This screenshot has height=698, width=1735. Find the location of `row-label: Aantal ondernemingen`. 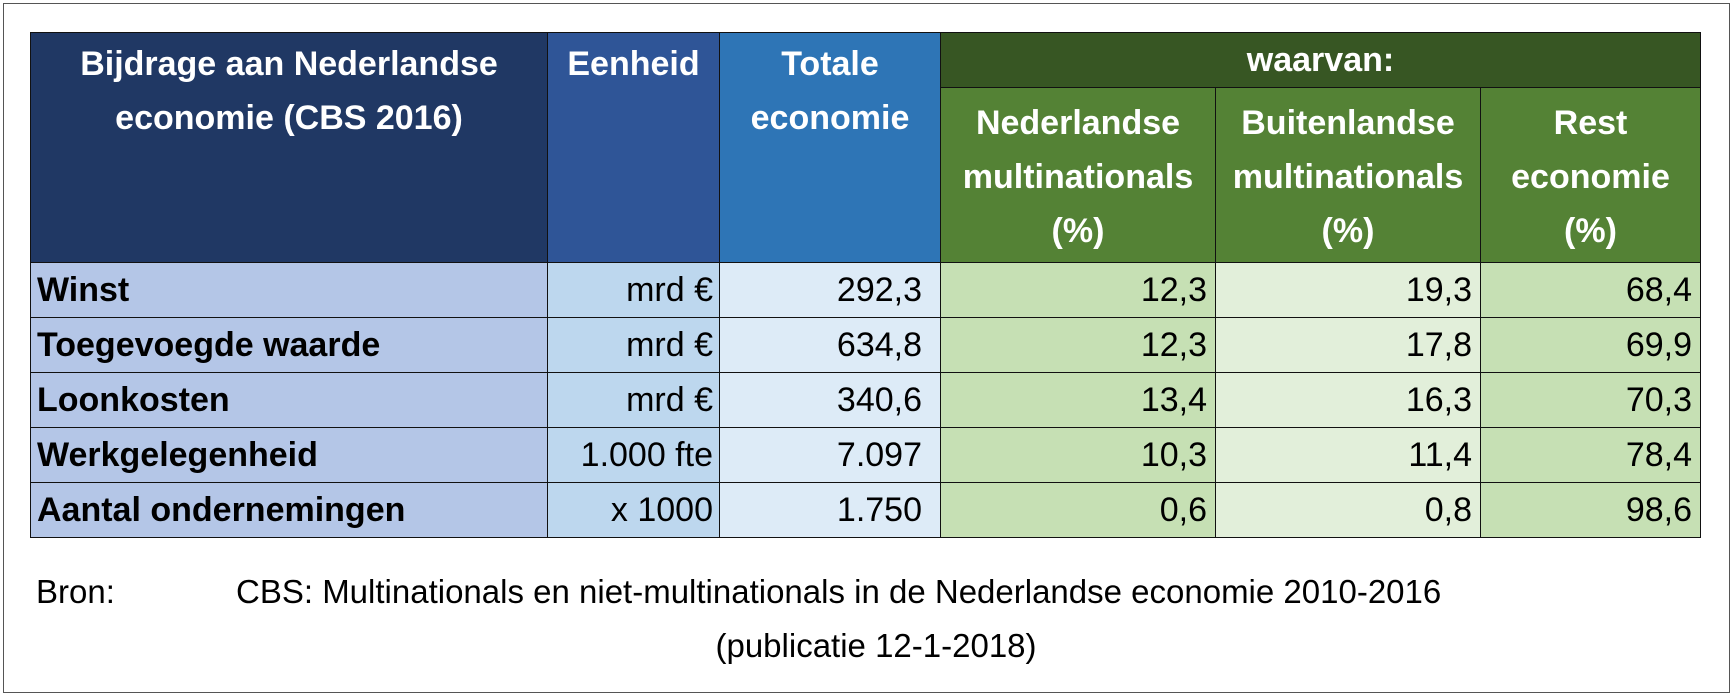

row-label: Aantal ondernemingen is located at coordinates (289, 510).